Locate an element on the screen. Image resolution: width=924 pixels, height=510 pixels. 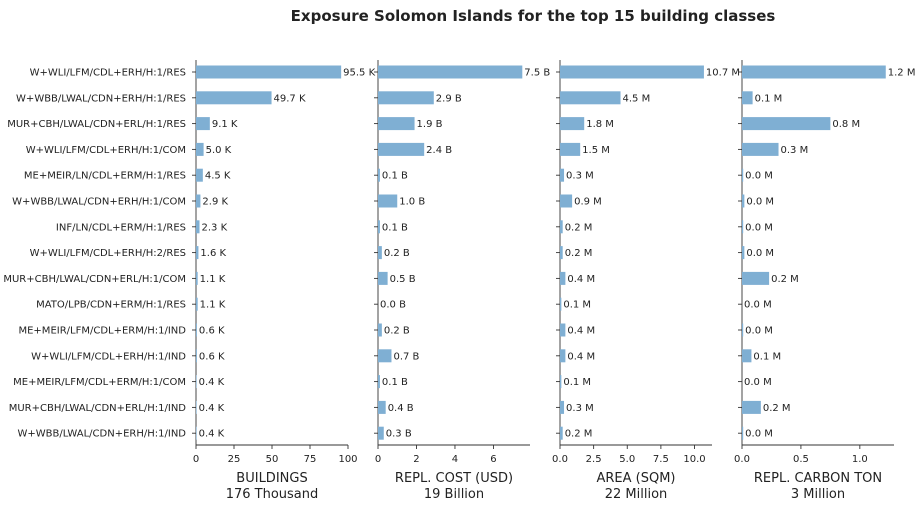
panel-1-x-tick-label: 25 is located at coordinates (234, 459).